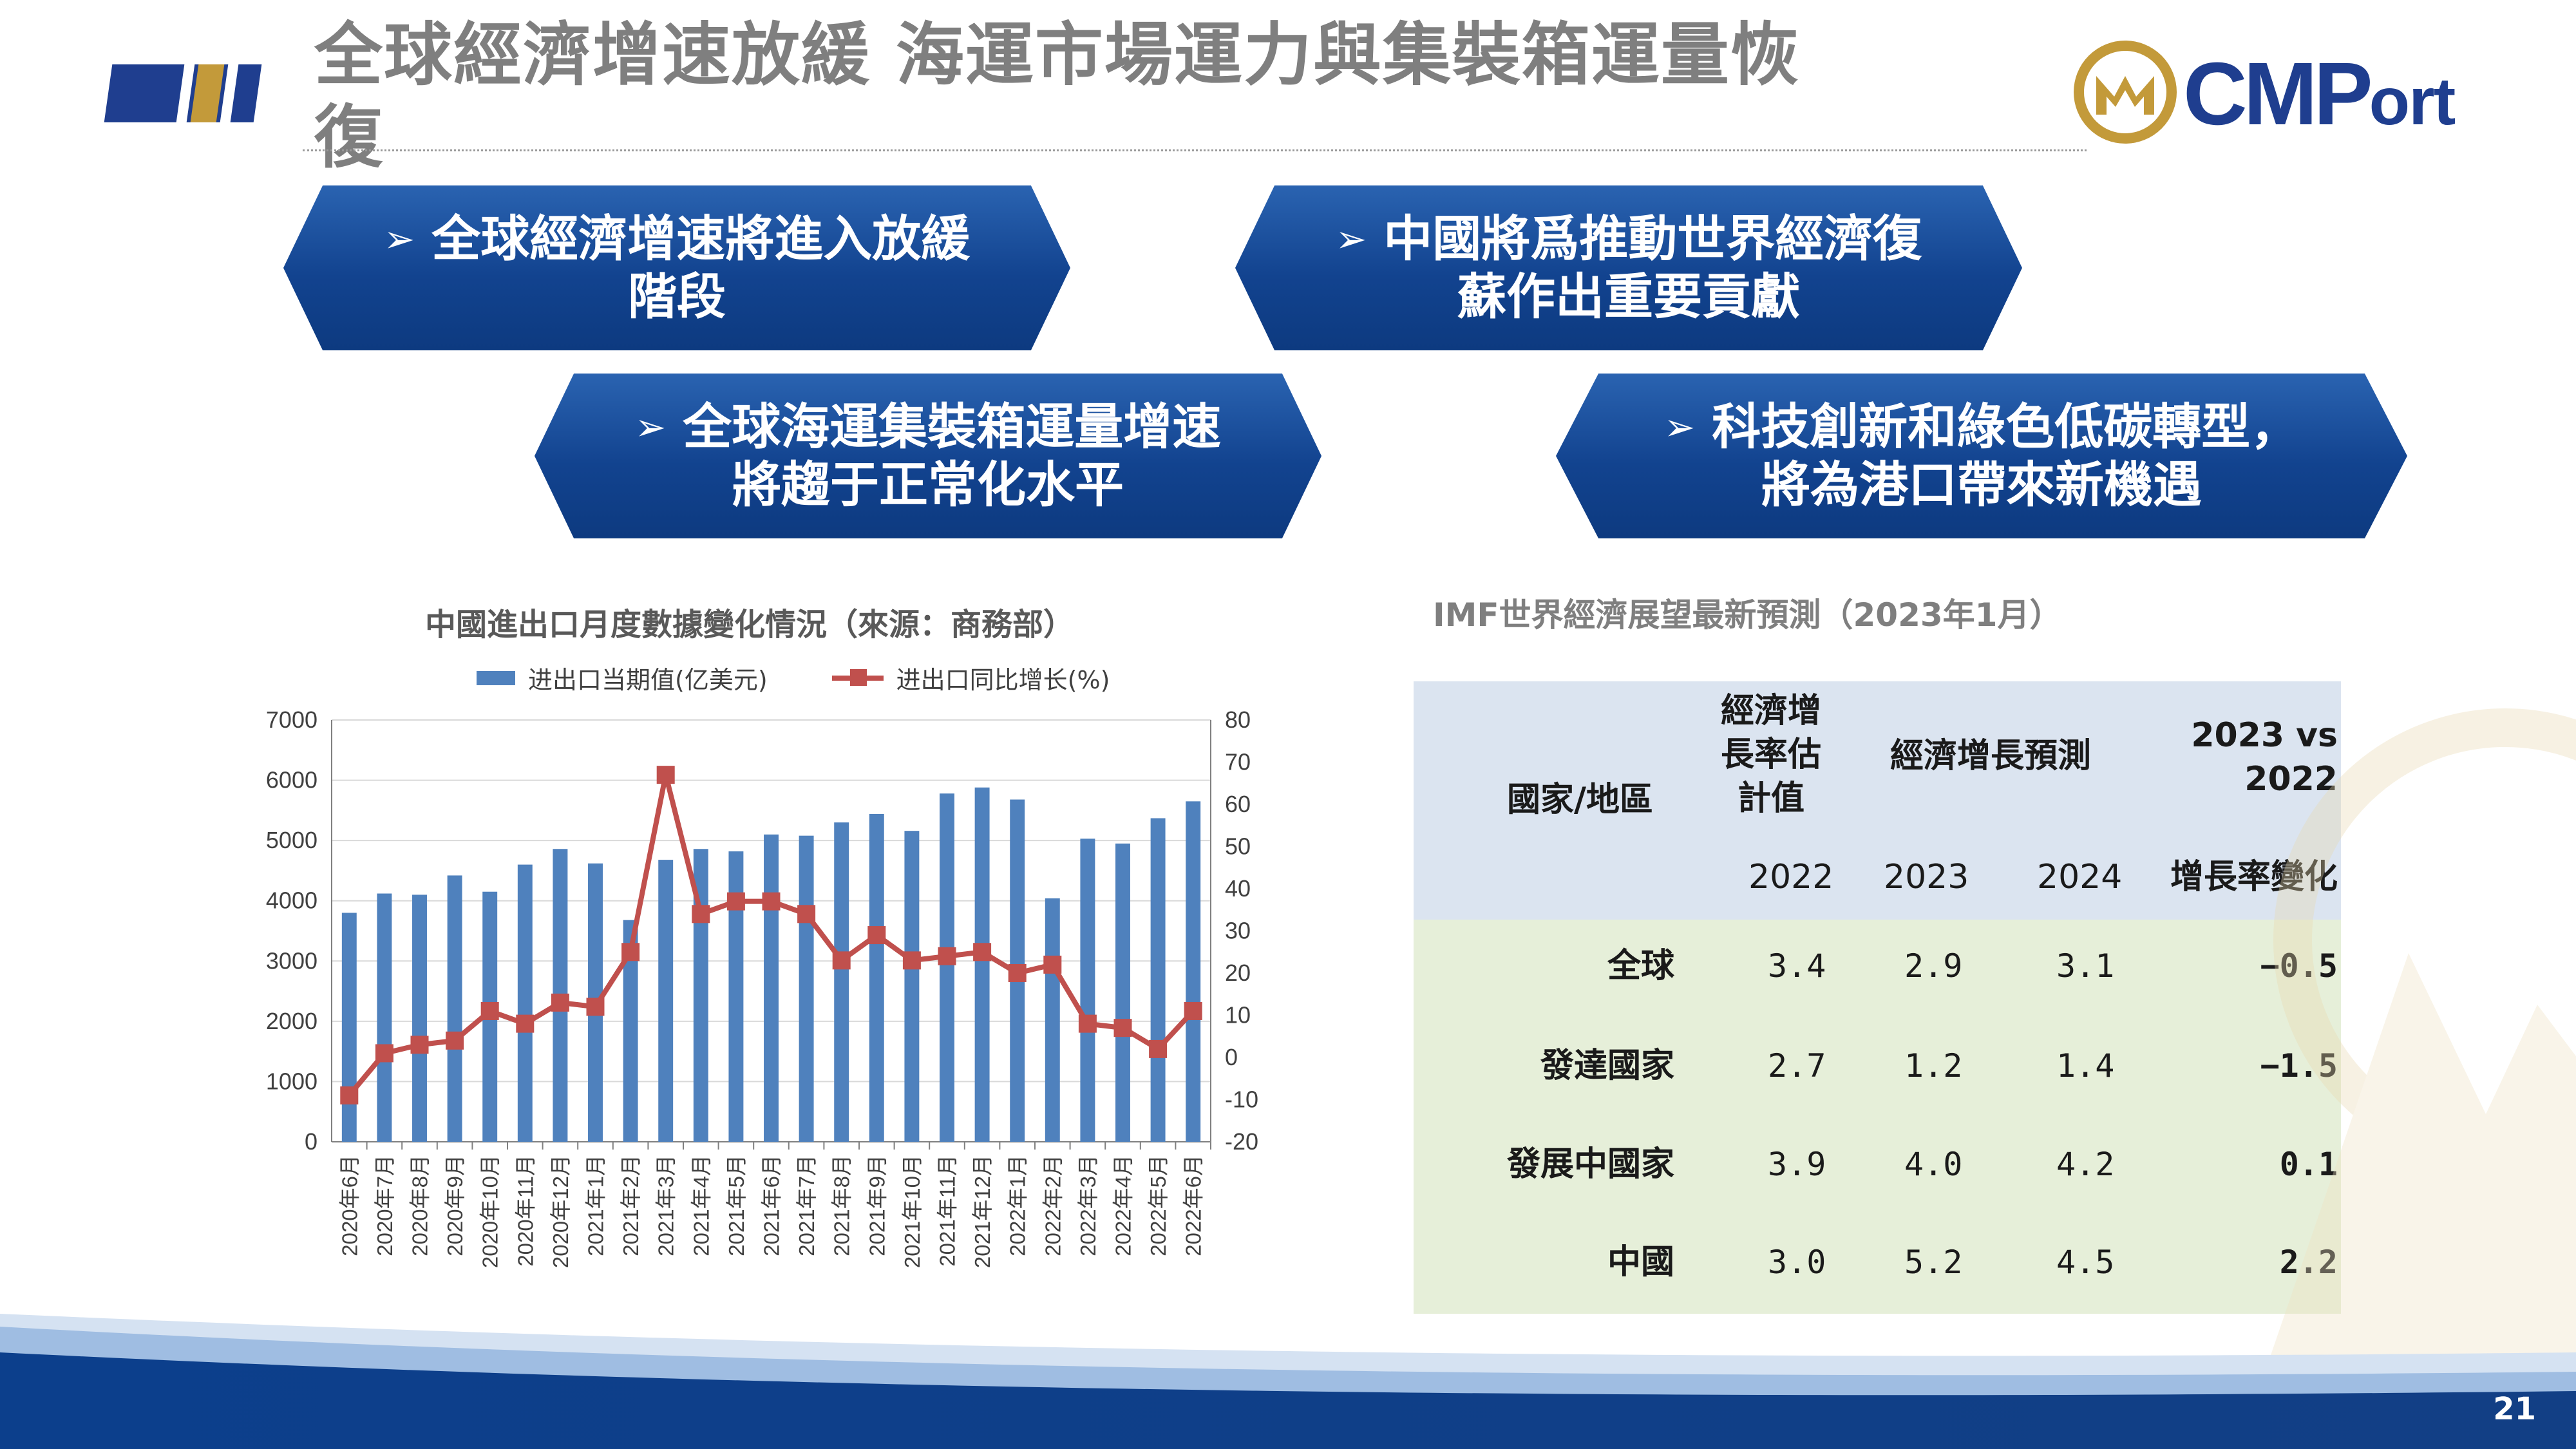  What do you see at coordinates (291, 1021) in the screenshot?
I see `y-left-tick-label: 2000` at bounding box center [291, 1021].